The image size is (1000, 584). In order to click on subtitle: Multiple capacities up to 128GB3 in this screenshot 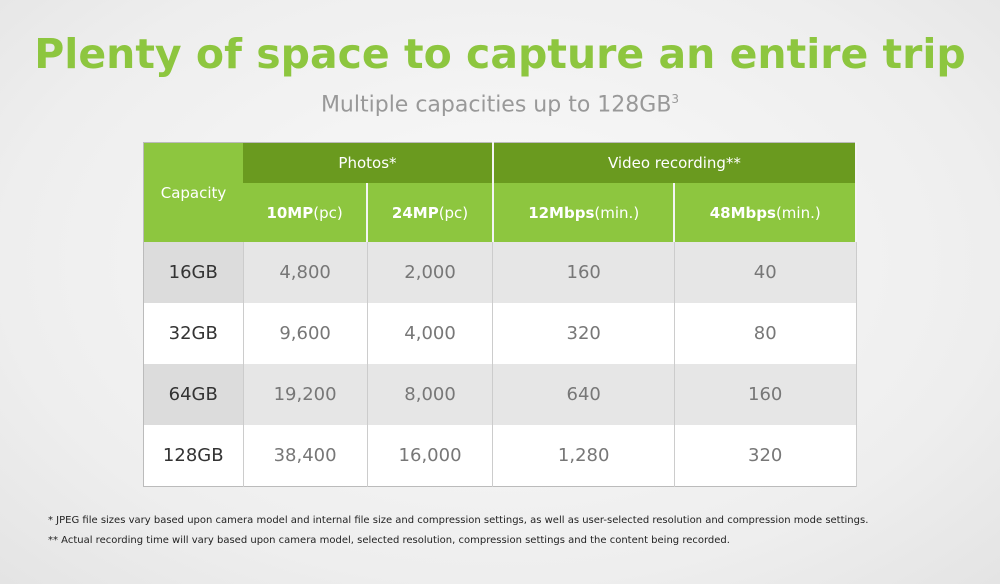, I will do `click(500, 104)`.